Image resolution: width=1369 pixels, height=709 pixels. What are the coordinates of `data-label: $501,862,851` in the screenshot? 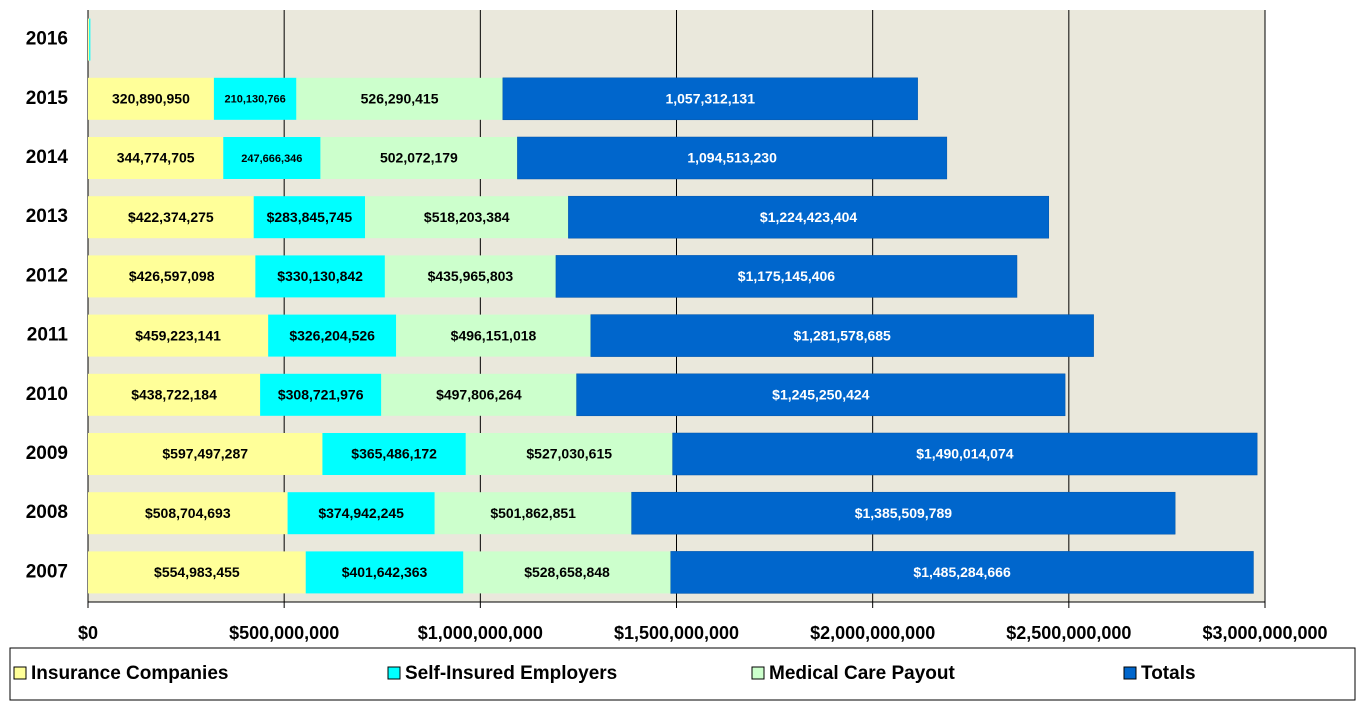 It's located at (533, 513).